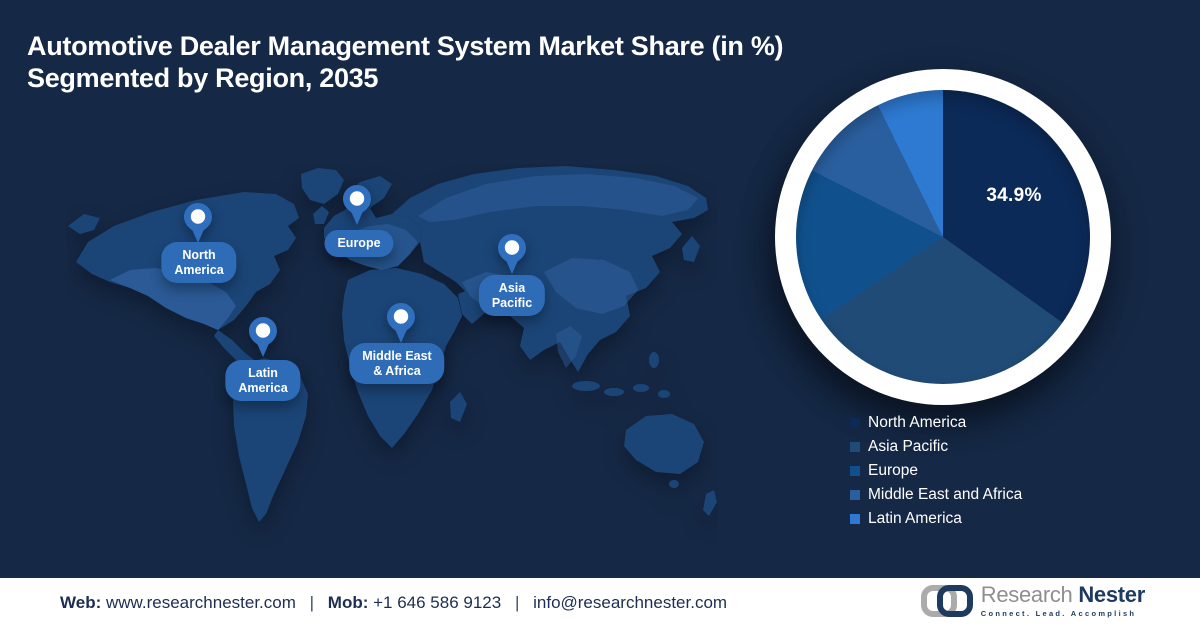 This screenshot has height=628, width=1200. I want to click on region-label-europe: Europe, so click(359, 243).